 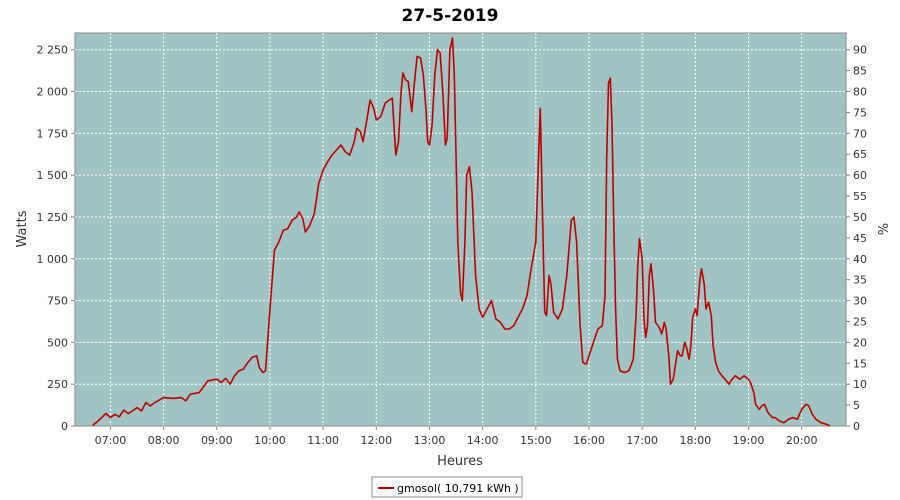 I want to click on y2-tick-label: 5, so click(x=856, y=405).